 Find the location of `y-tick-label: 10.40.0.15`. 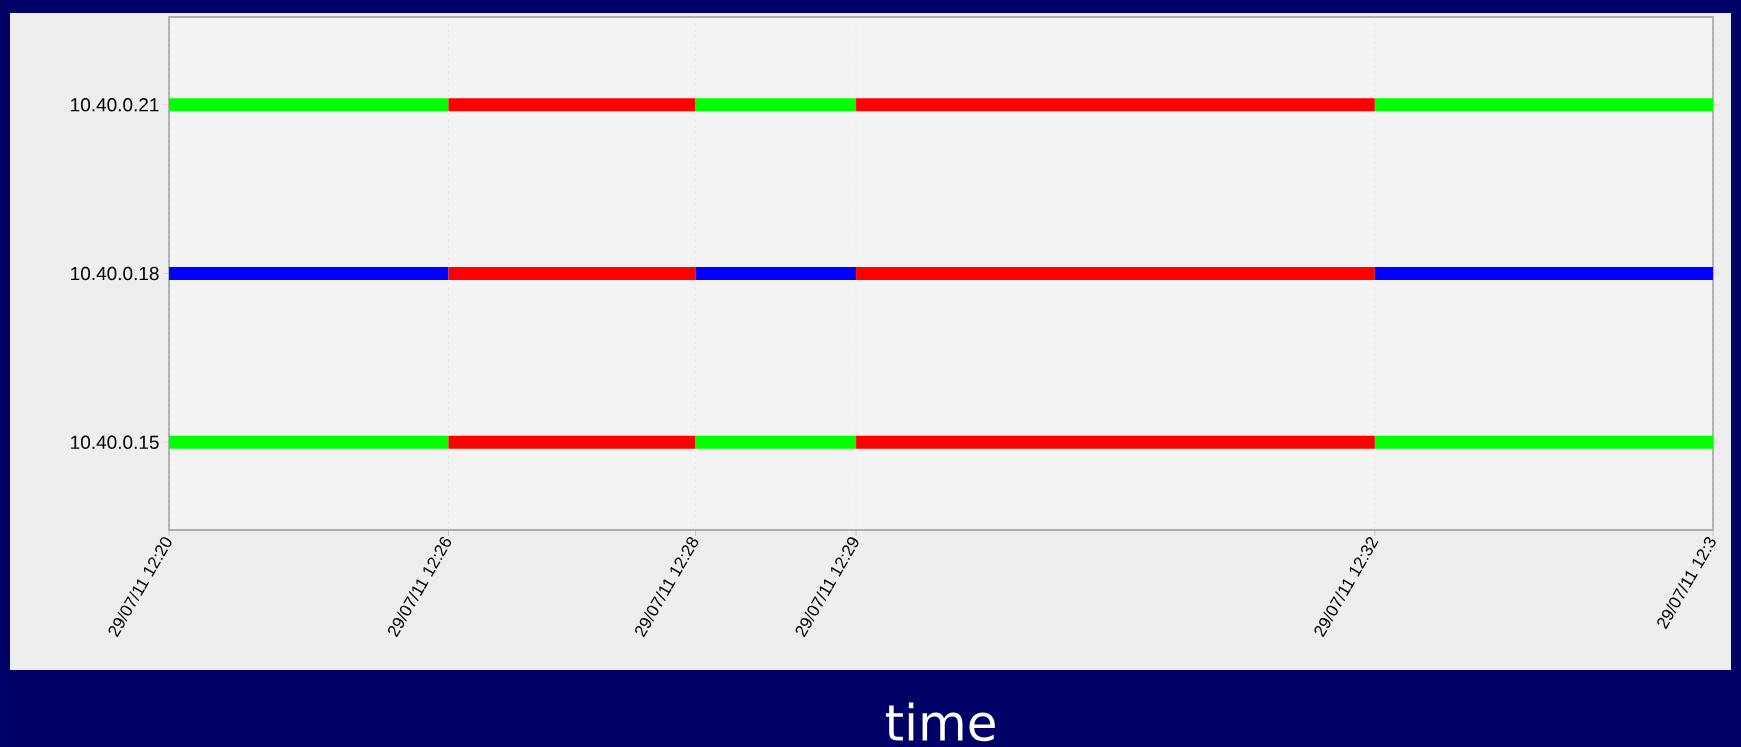

y-tick-label: 10.40.0.15 is located at coordinates (115, 442).